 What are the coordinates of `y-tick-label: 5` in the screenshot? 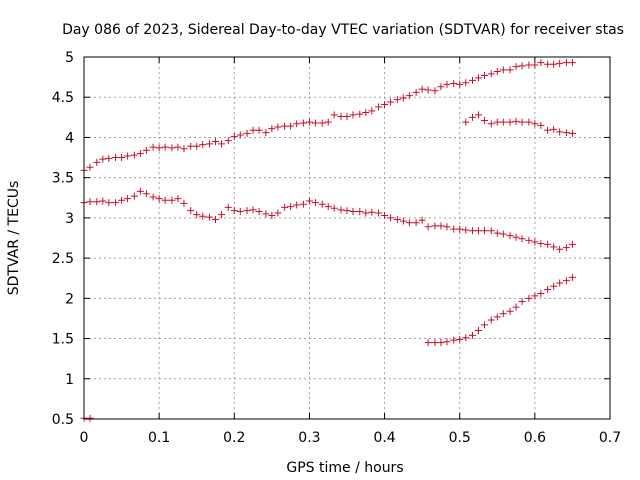 It's located at (69, 58).